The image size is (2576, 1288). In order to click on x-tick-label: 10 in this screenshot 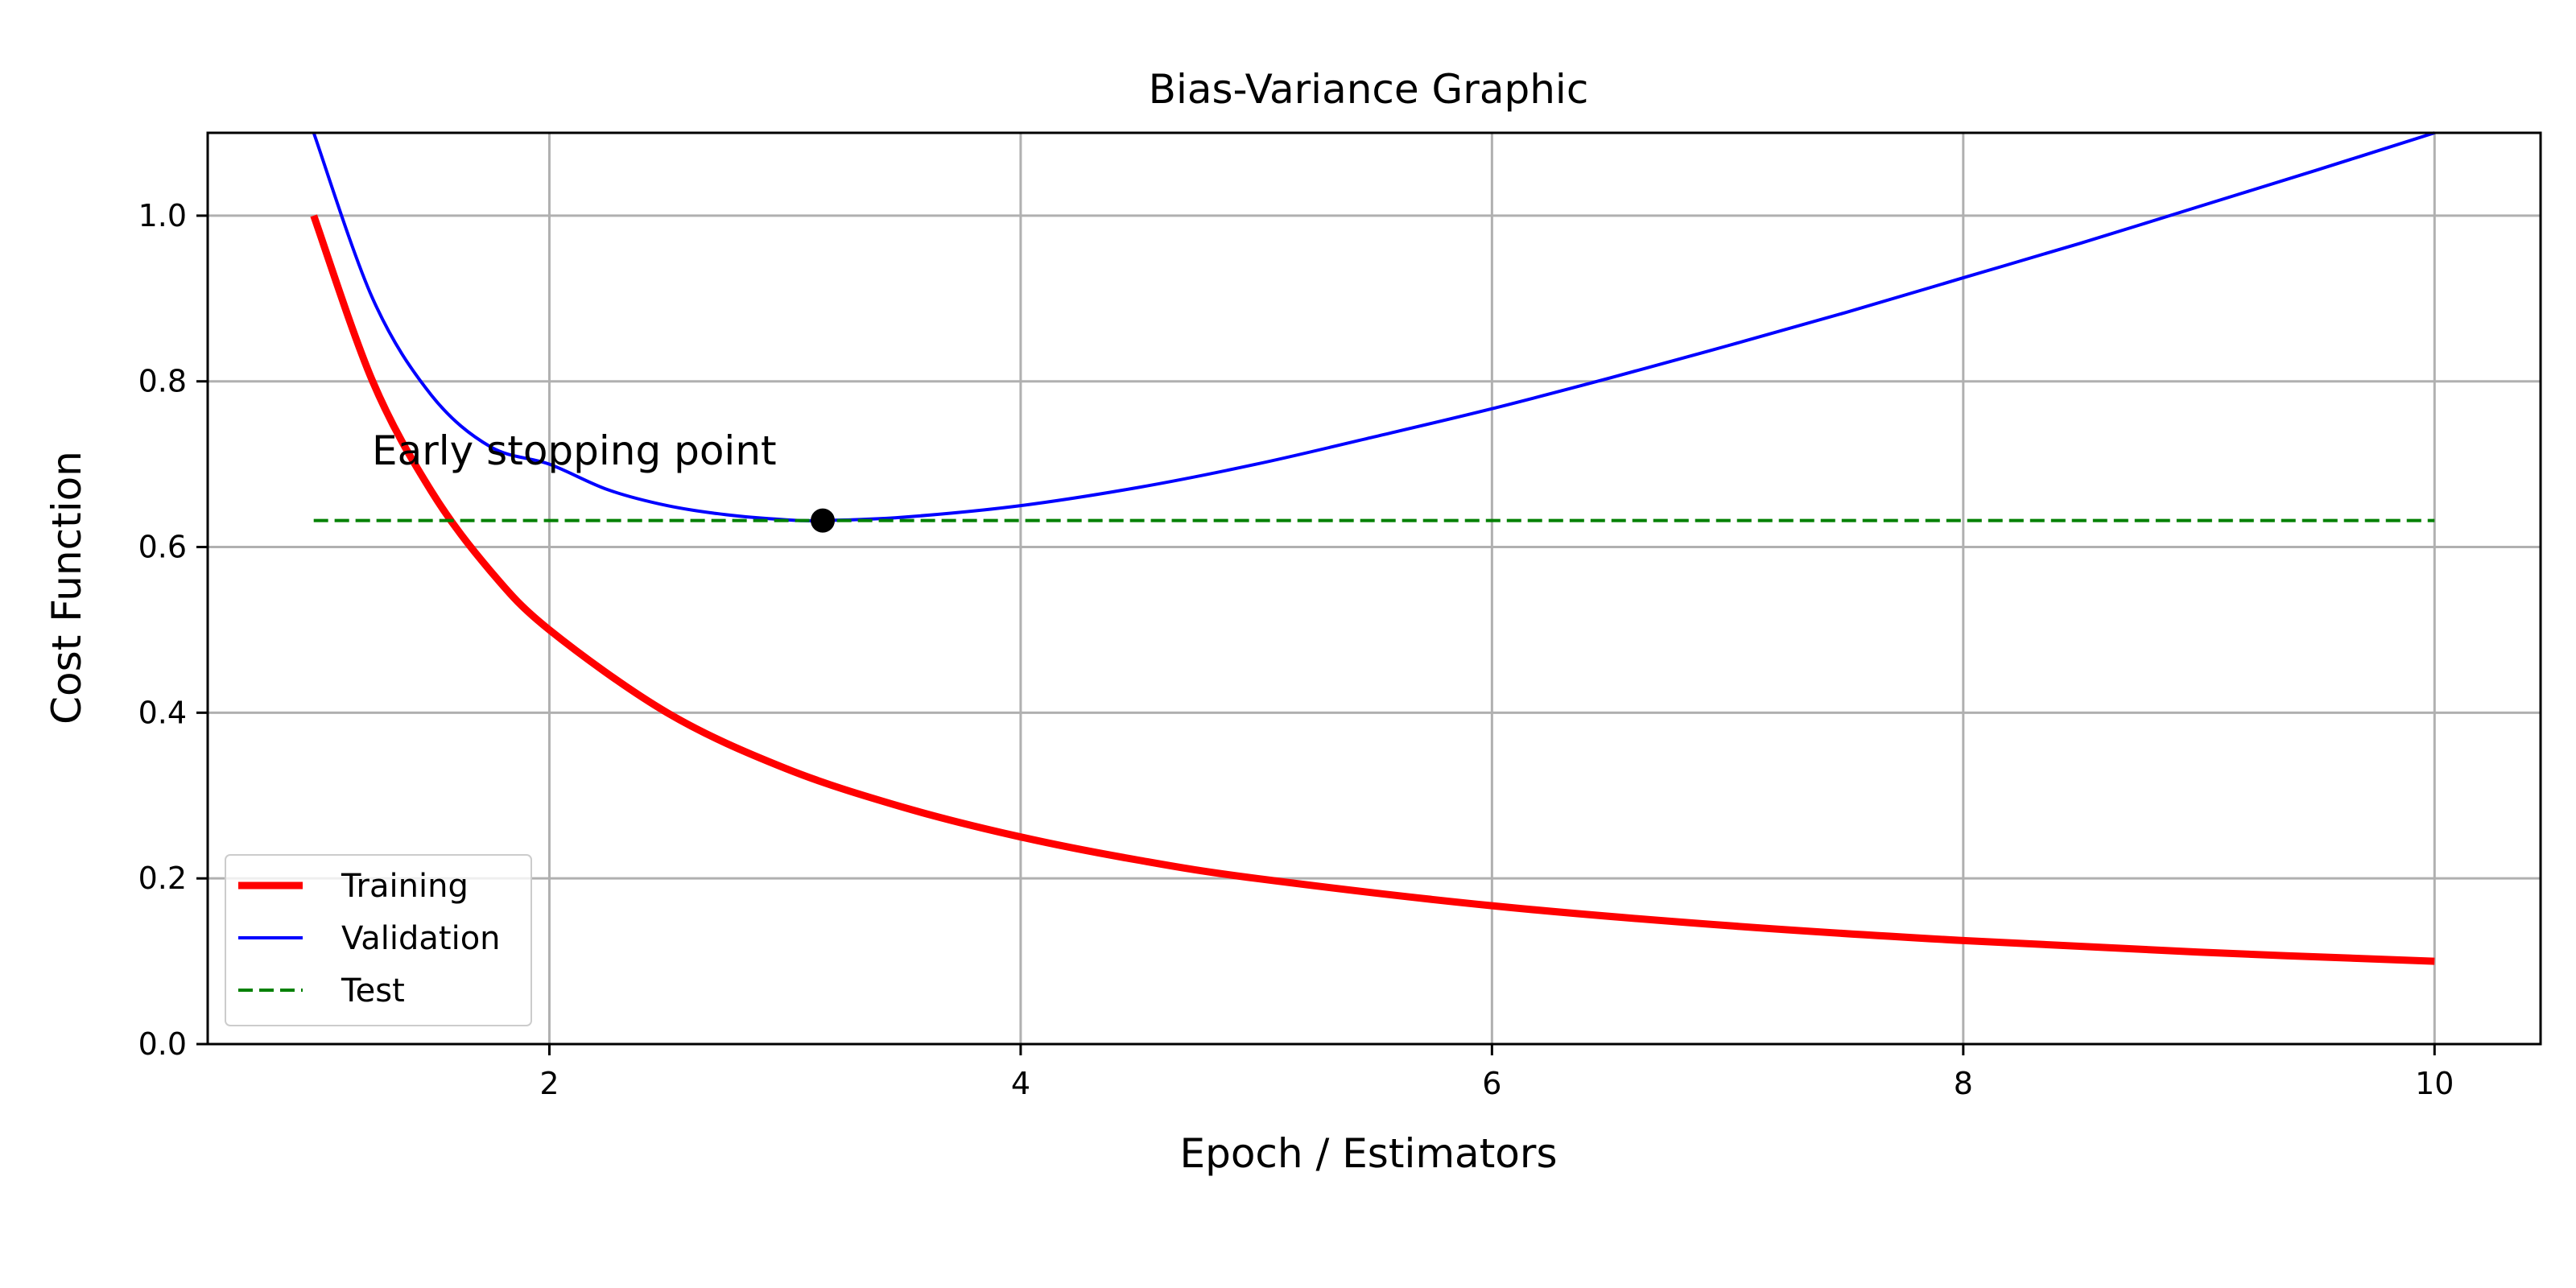, I will do `click(2434, 1083)`.